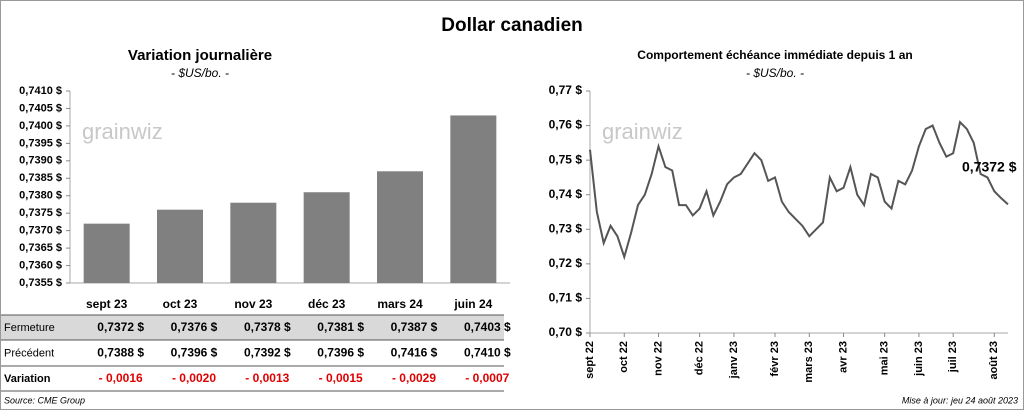  What do you see at coordinates (40, 213) in the screenshot?
I see `y-tick-label: 0,7375 $` at bounding box center [40, 213].